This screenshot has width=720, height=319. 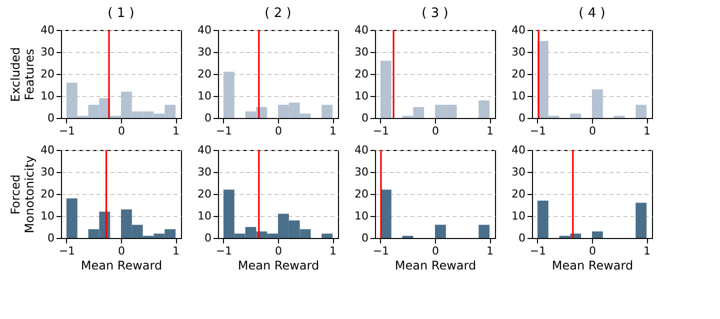 What do you see at coordinates (22, 74) in the screenshot?
I see `y-axis-title: Excluded Features` at bounding box center [22, 74].